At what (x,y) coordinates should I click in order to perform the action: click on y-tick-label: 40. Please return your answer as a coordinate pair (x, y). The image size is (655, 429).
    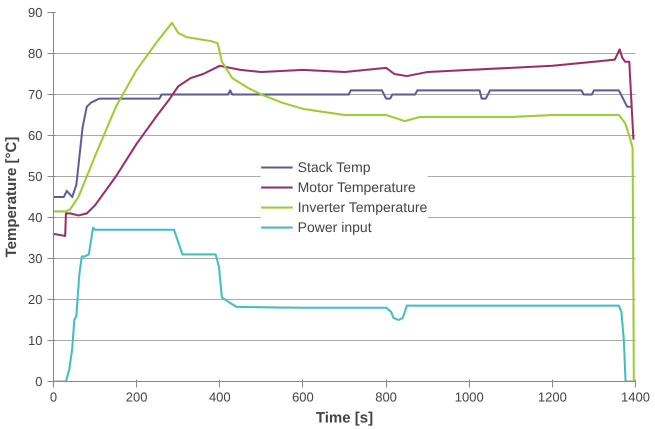
    Looking at the image, I should click on (35, 217).